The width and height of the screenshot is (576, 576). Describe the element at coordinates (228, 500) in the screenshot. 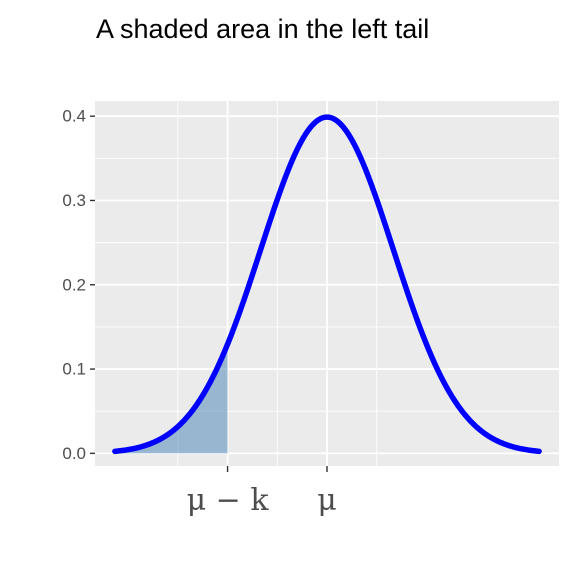

I see `x-tick-label: μ − k` at that location.